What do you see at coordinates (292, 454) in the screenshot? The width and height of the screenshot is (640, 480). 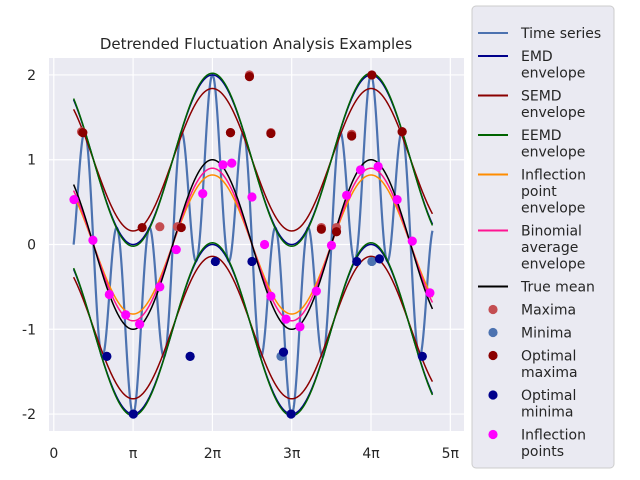 I see `x-tick-label: 3π` at bounding box center [292, 454].